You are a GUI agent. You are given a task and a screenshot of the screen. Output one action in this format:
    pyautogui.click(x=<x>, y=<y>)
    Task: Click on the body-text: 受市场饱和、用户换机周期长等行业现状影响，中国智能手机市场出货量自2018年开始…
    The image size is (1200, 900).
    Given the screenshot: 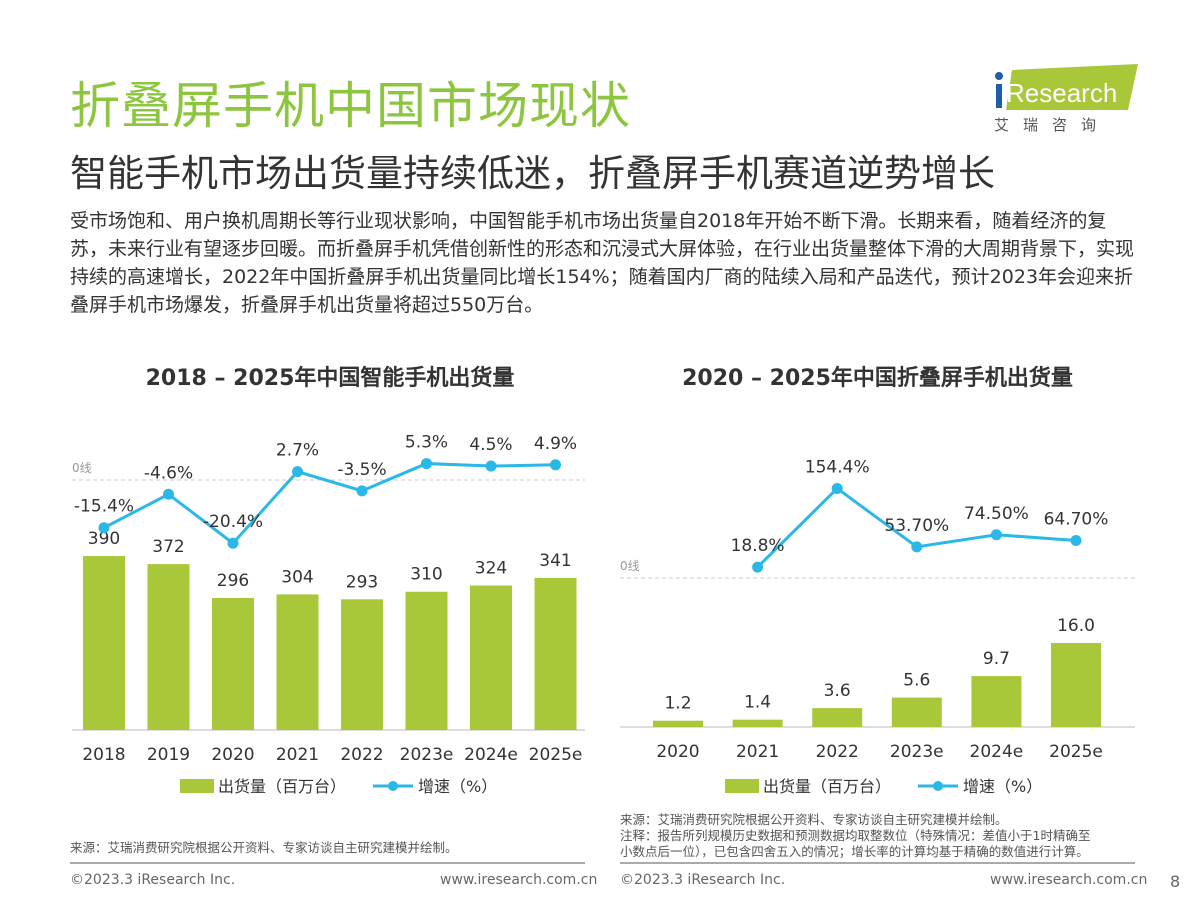 What is the action you would take?
    pyautogui.click(x=602, y=263)
    